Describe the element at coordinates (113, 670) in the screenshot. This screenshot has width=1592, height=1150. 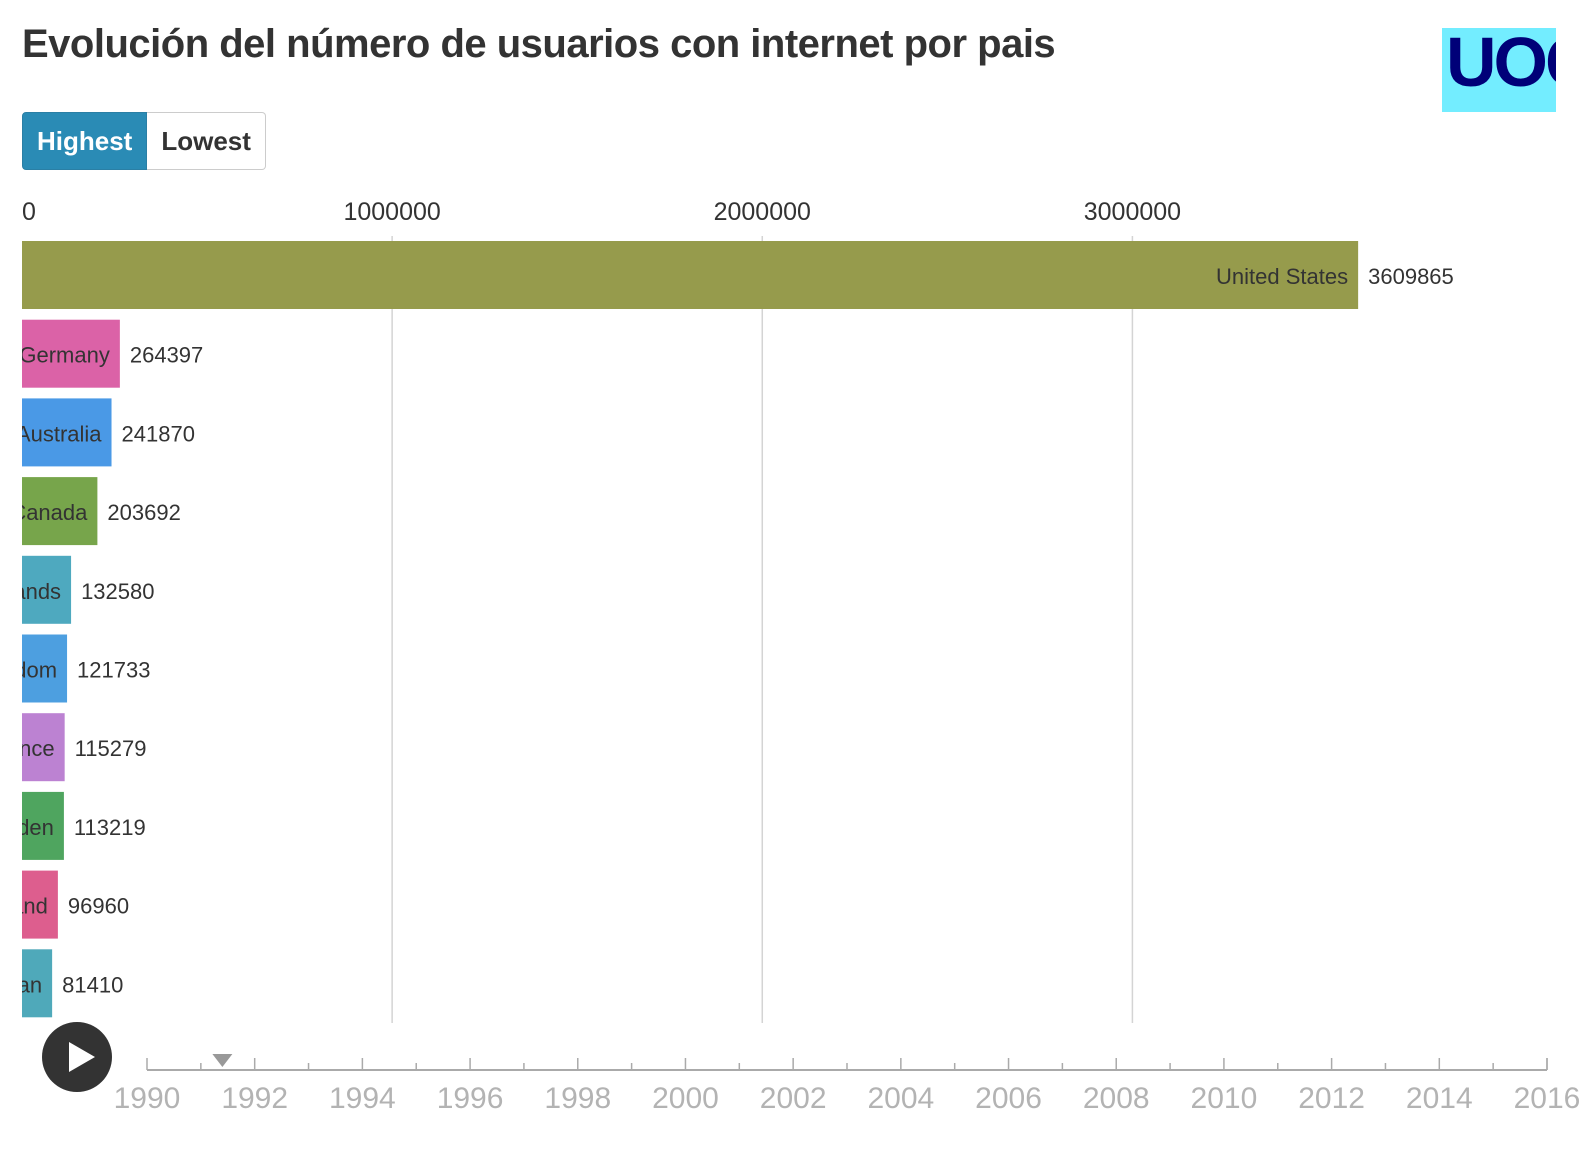
I see `bar-value-label: 121733` at that location.